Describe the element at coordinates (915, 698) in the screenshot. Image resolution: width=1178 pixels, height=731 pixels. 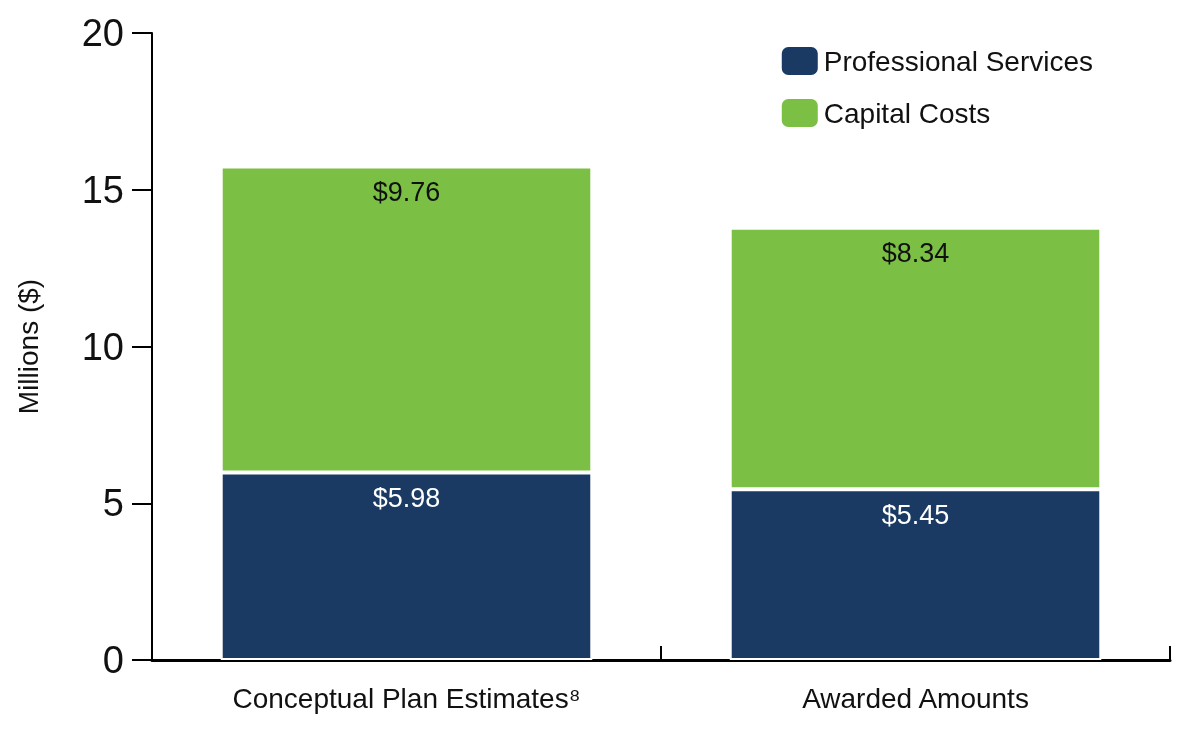
I see `x-tick-label: Awarded Amounts` at that location.